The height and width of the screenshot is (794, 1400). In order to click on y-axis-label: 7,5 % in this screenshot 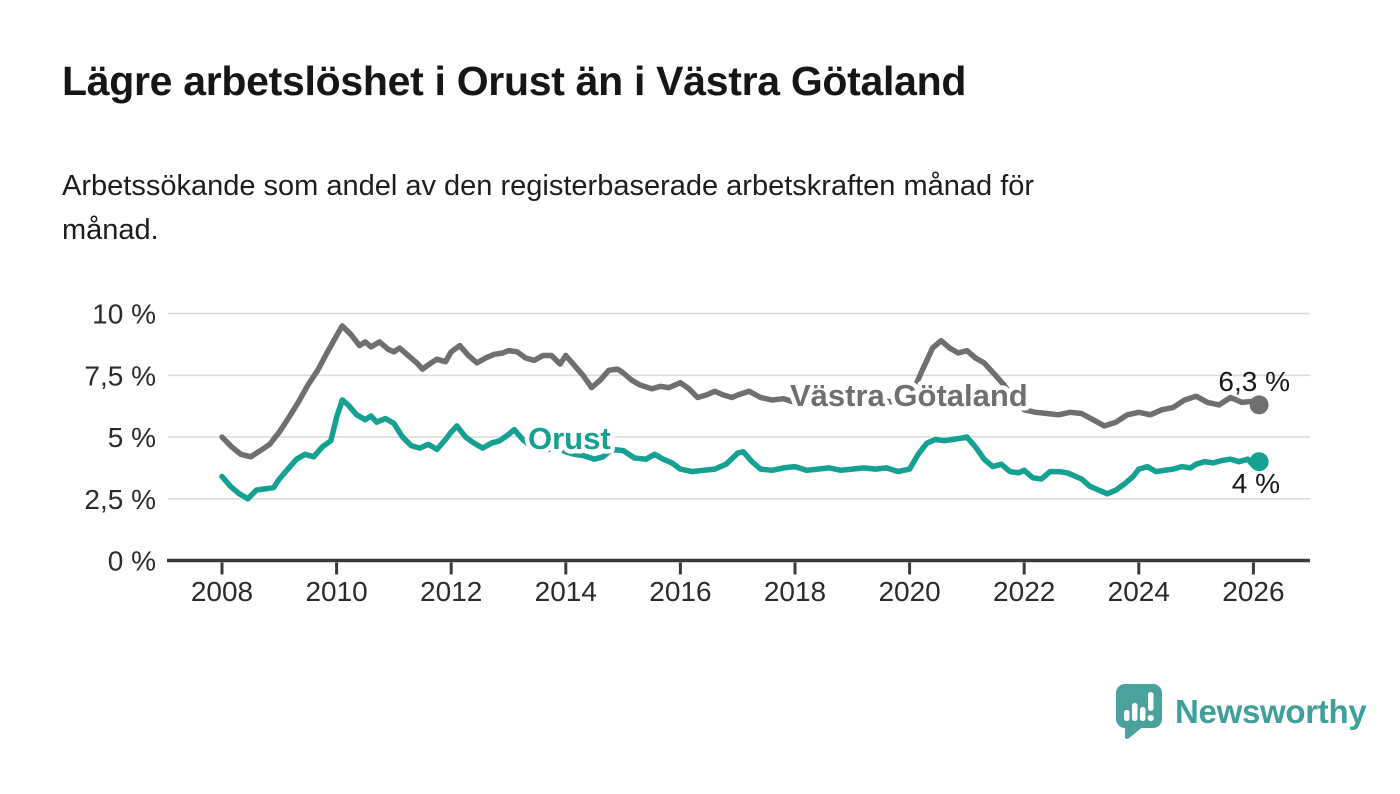, I will do `click(120, 375)`.